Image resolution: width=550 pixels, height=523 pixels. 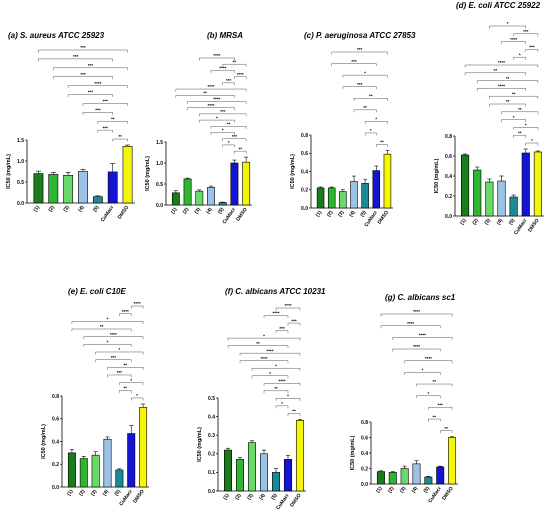 I want to click on chart-title: (d) E. coli ATCC 25922, so click(x=498, y=5).